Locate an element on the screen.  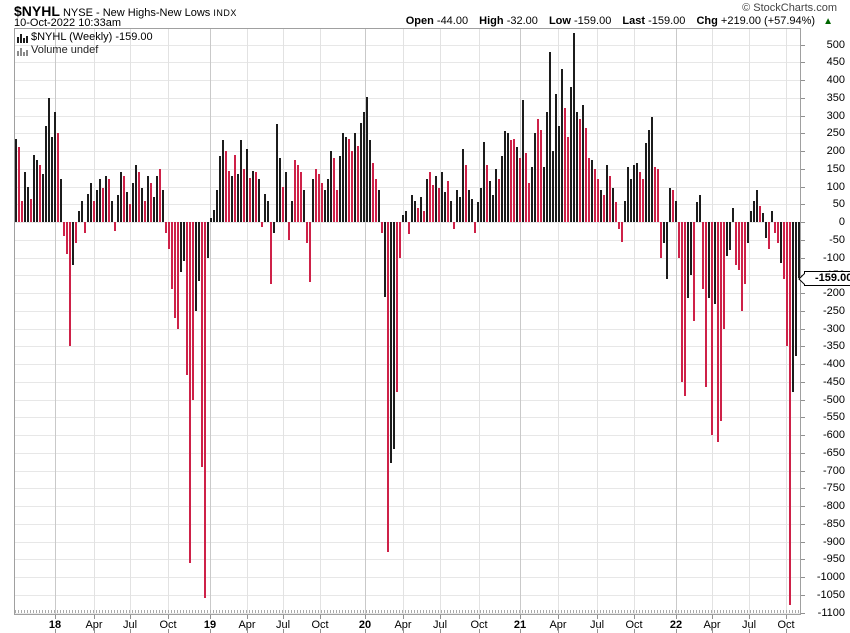
y-axis-label: -350 is located at coordinates (833, 346).